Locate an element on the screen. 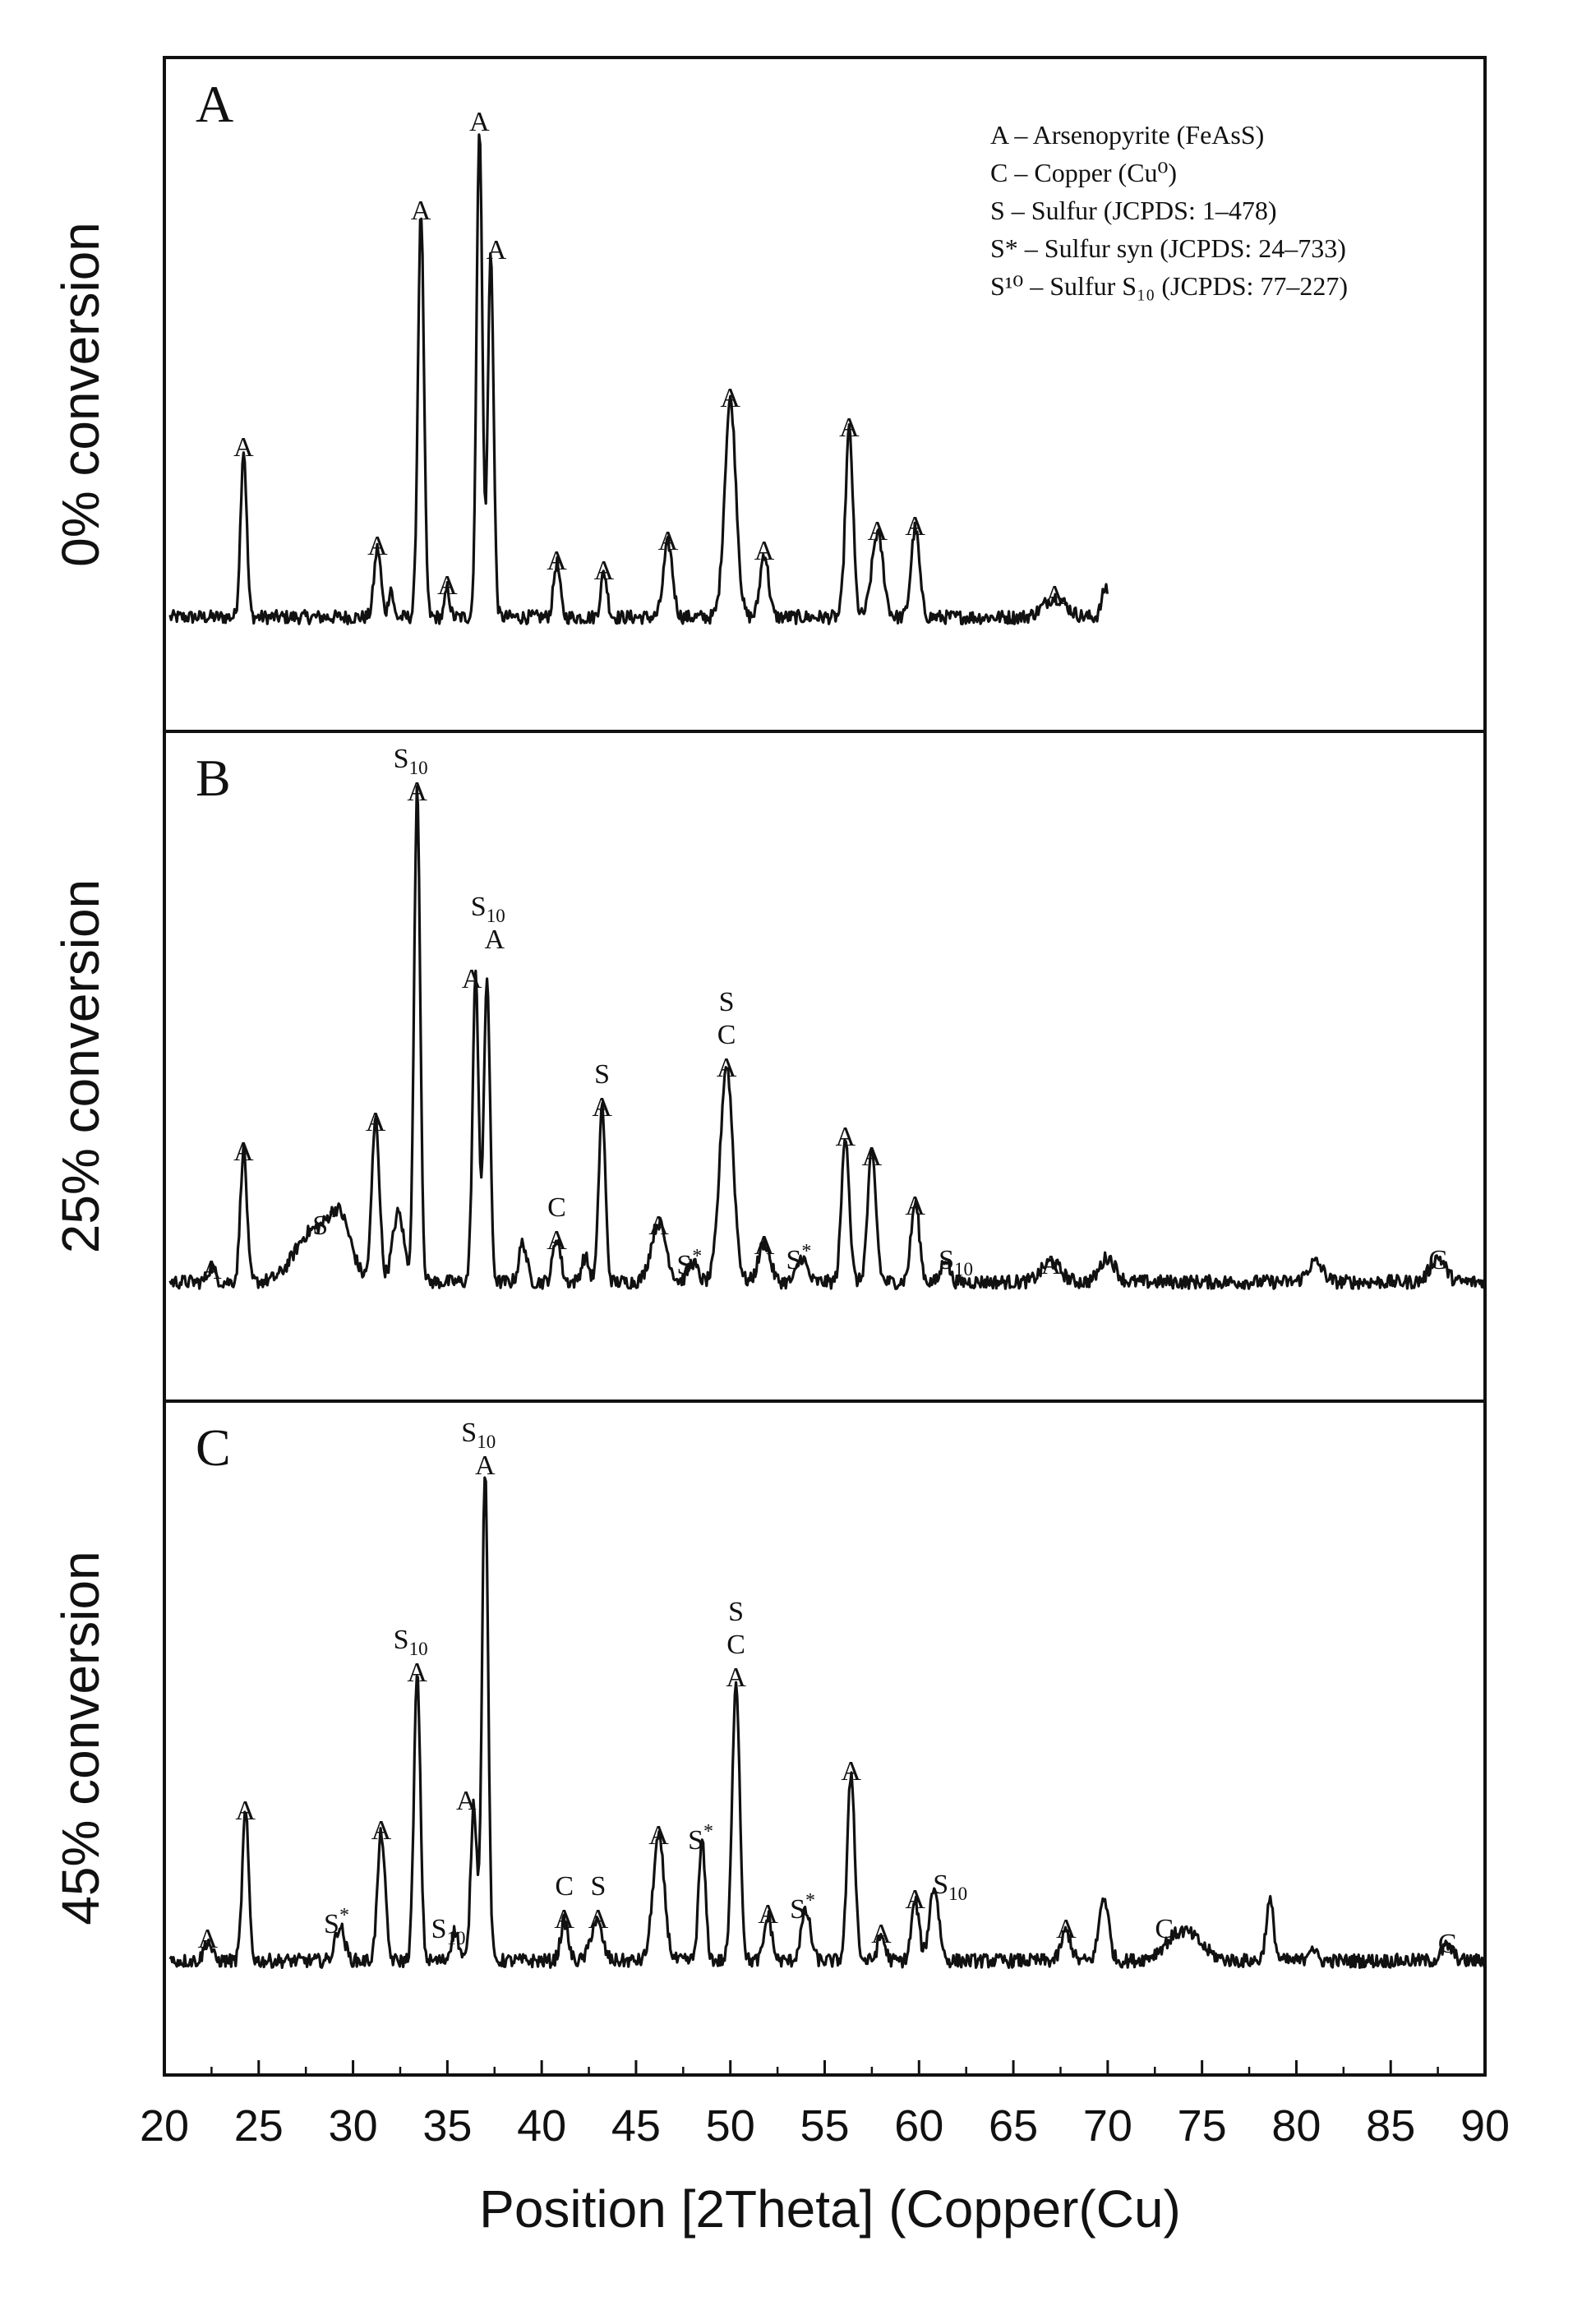  x-tick-label: 20 is located at coordinates (164, 2126).